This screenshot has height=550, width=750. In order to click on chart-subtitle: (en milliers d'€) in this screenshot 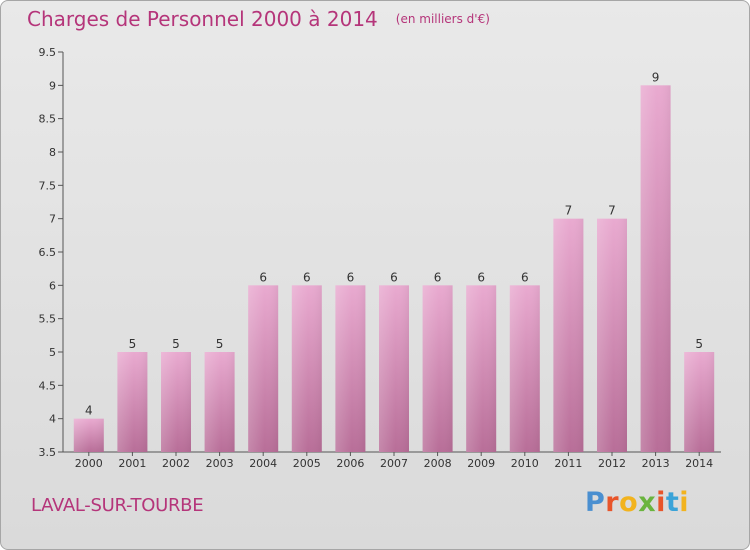, I will do `click(442, 19)`.